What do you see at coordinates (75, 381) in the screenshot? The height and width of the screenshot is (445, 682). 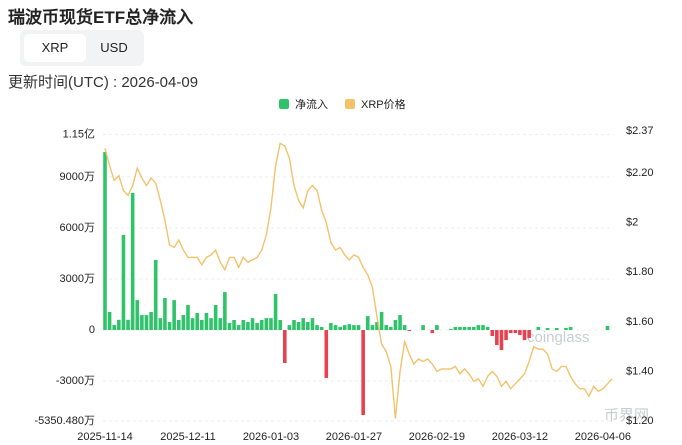 I see `y-tick-label: -3000万` at bounding box center [75, 381].